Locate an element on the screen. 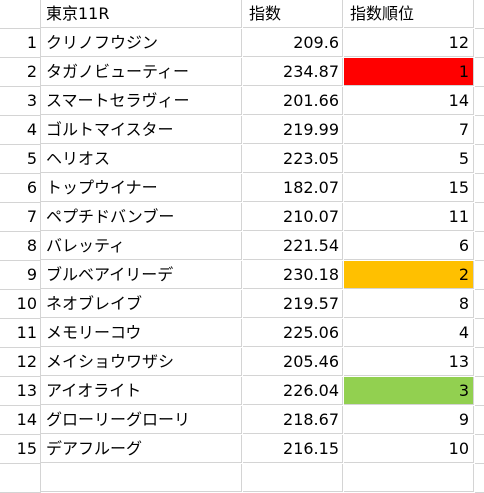  table-row: 9 ブルベアイリーデ 230.18 2 is located at coordinates (242, 275).